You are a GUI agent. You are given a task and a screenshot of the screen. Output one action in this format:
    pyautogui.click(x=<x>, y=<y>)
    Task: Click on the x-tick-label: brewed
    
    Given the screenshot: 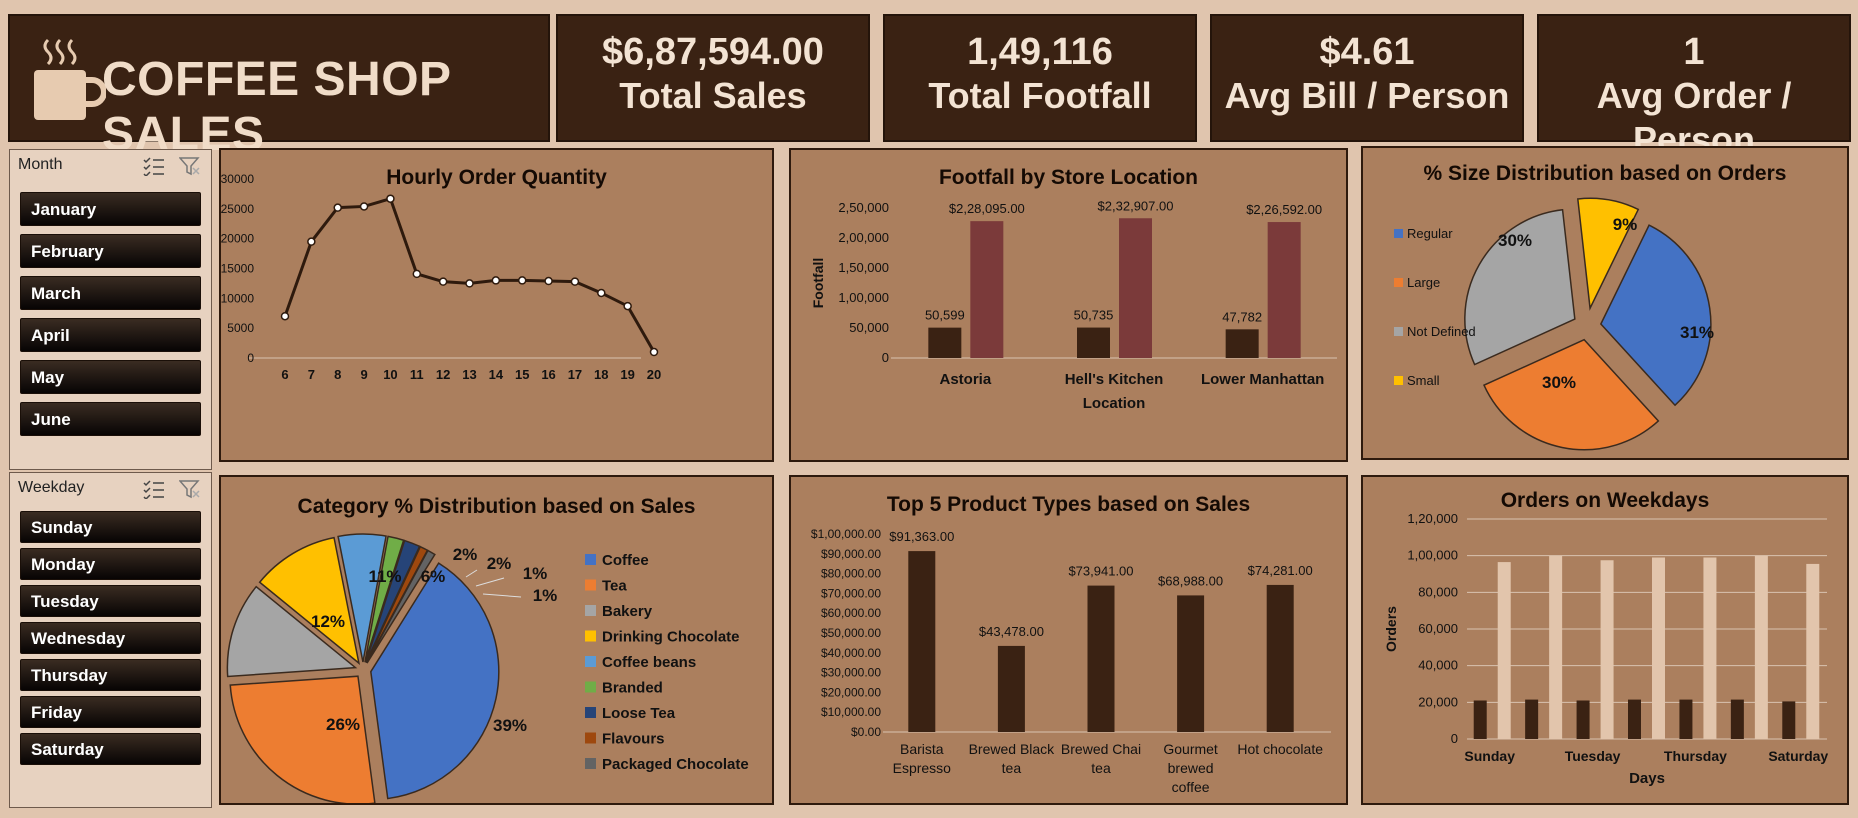 What is the action you would take?
    pyautogui.click(x=1191, y=768)
    